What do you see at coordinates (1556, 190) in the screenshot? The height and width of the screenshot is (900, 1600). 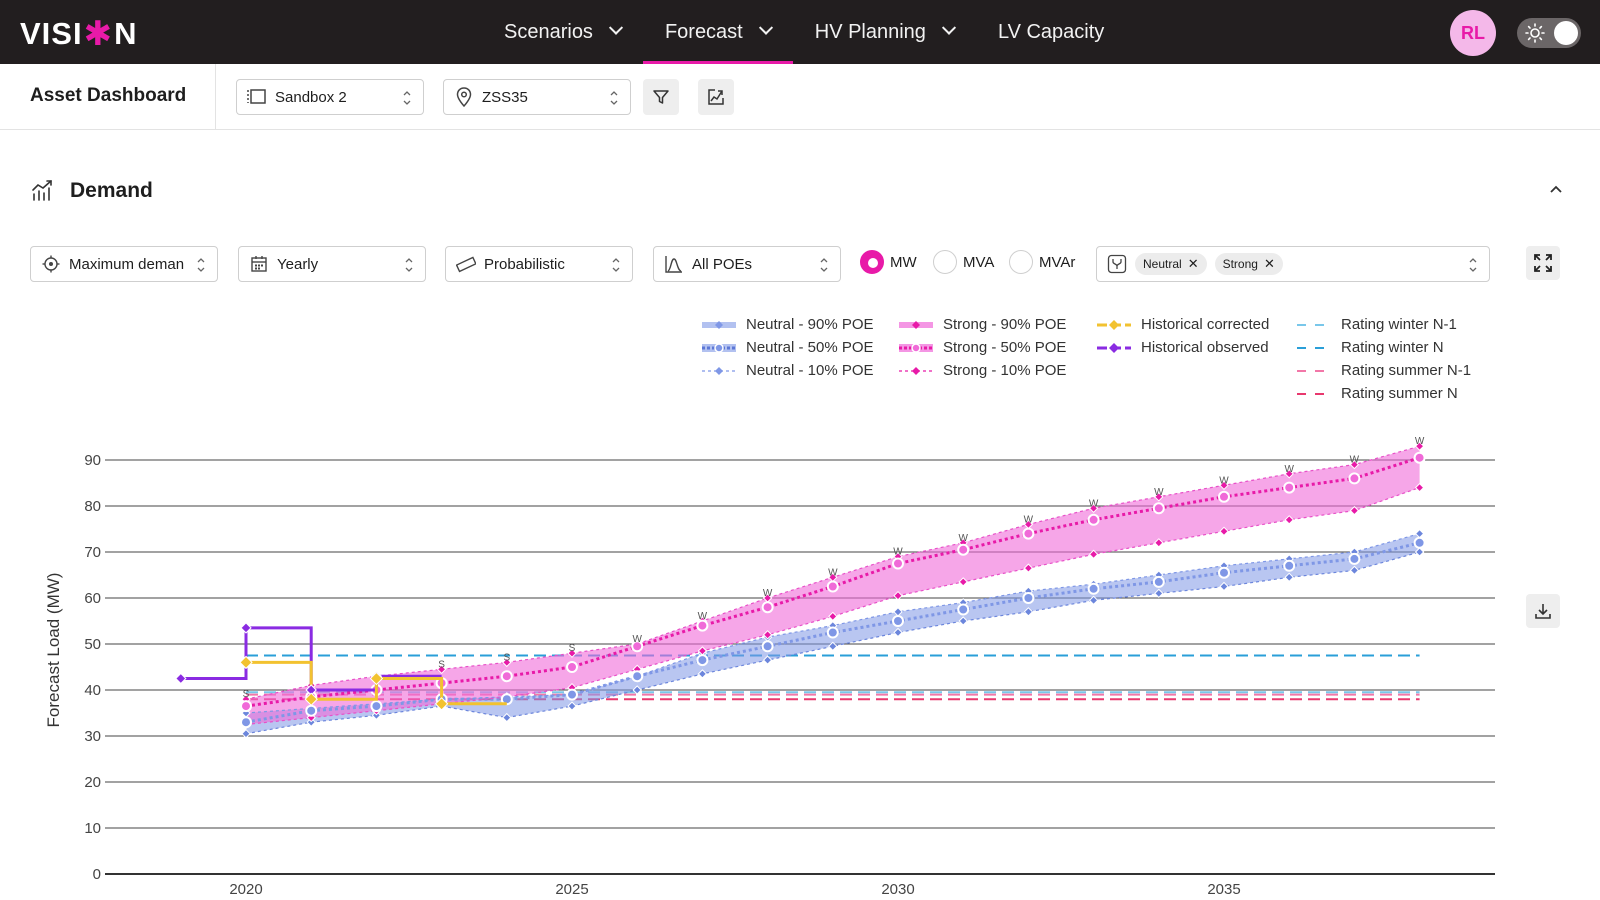 I see `chevron-up-icon` at bounding box center [1556, 190].